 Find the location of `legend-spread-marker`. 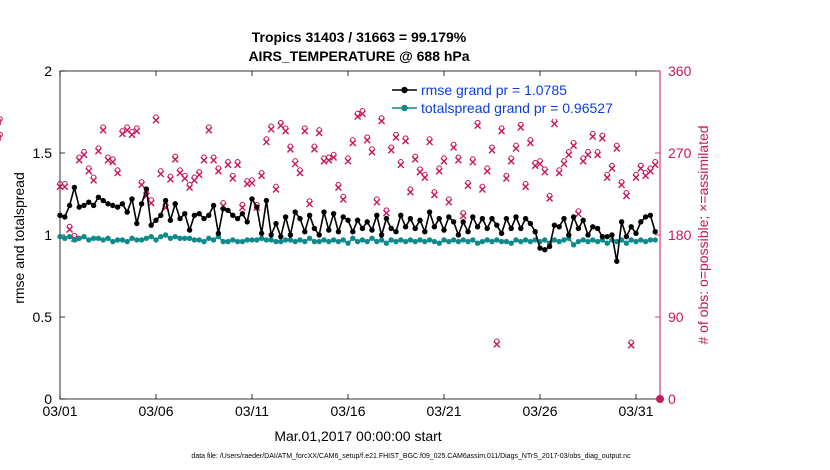

legend-spread-marker is located at coordinates (404, 108).